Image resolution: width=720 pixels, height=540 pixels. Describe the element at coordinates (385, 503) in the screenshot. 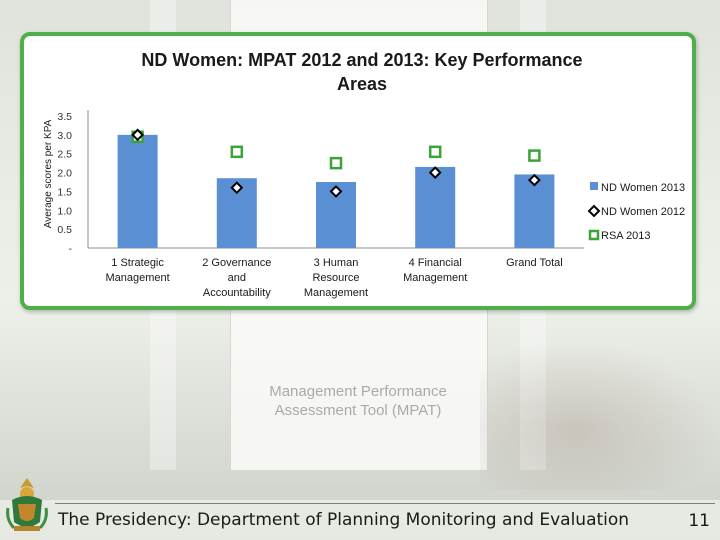

I see `footer-divider` at that location.